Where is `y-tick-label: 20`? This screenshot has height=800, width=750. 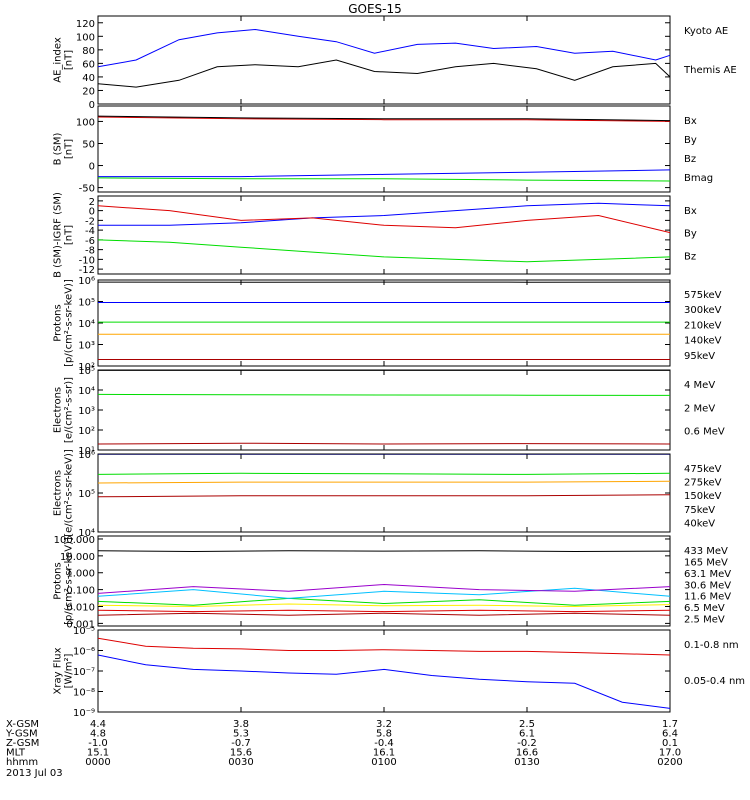 y-tick-label: 20 is located at coordinates (88, 91).